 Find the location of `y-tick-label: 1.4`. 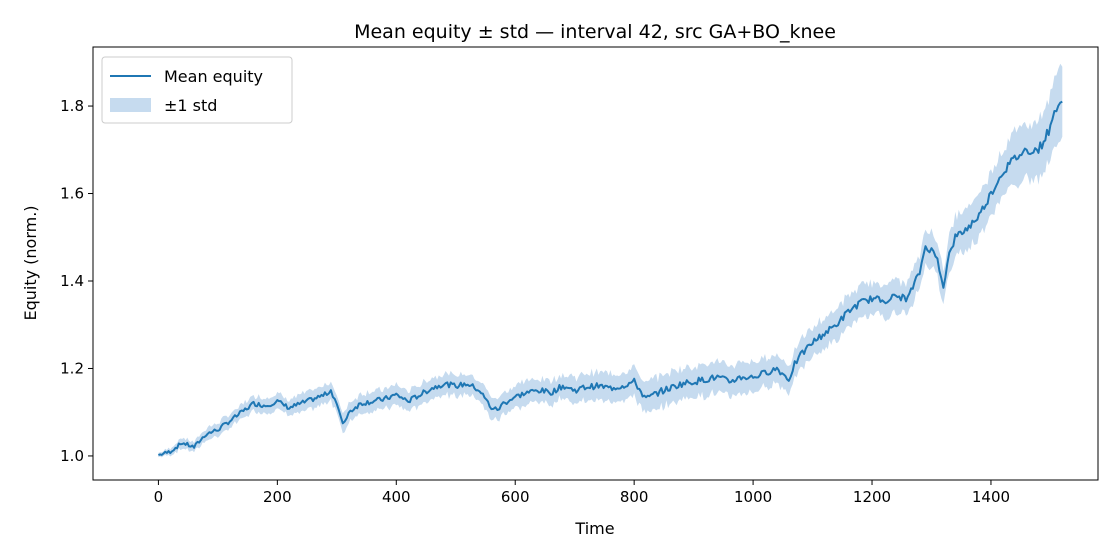

y-tick-label: 1.4 is located at coordinates (72, 281).